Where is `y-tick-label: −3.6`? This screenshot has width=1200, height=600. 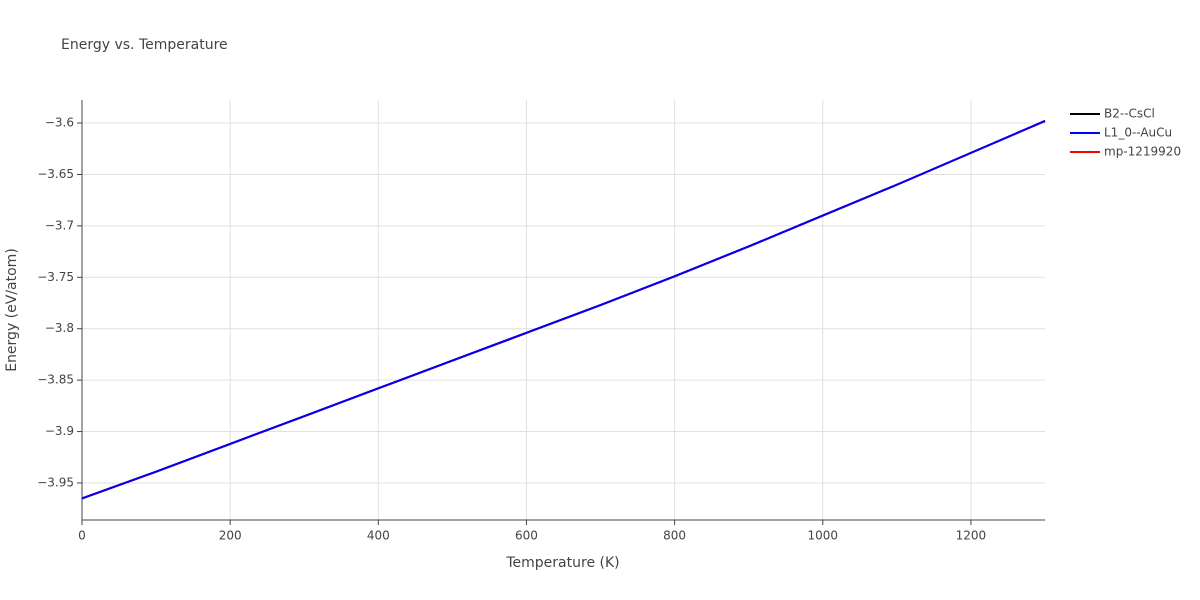
y-tick-label: −3.6 is located at coordinates (59, 123).